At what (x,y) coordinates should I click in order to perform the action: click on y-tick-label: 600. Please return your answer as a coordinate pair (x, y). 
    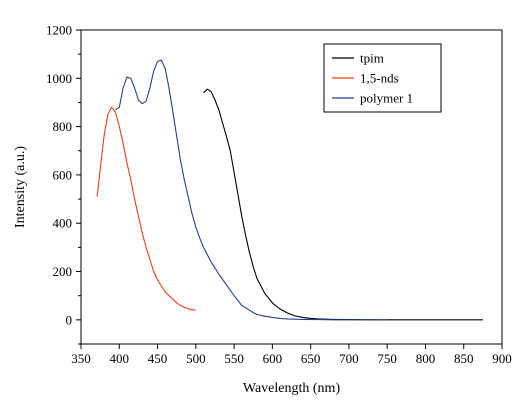
    Looking at the image, I should click on (63, 174).